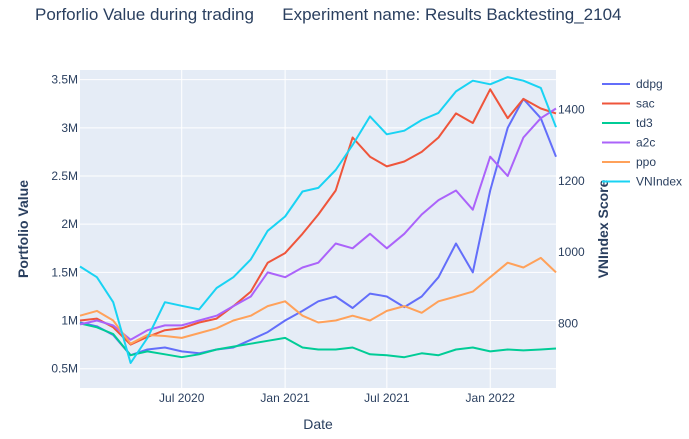  I want to click on legend-item-sac: sac, so click(628, 104).